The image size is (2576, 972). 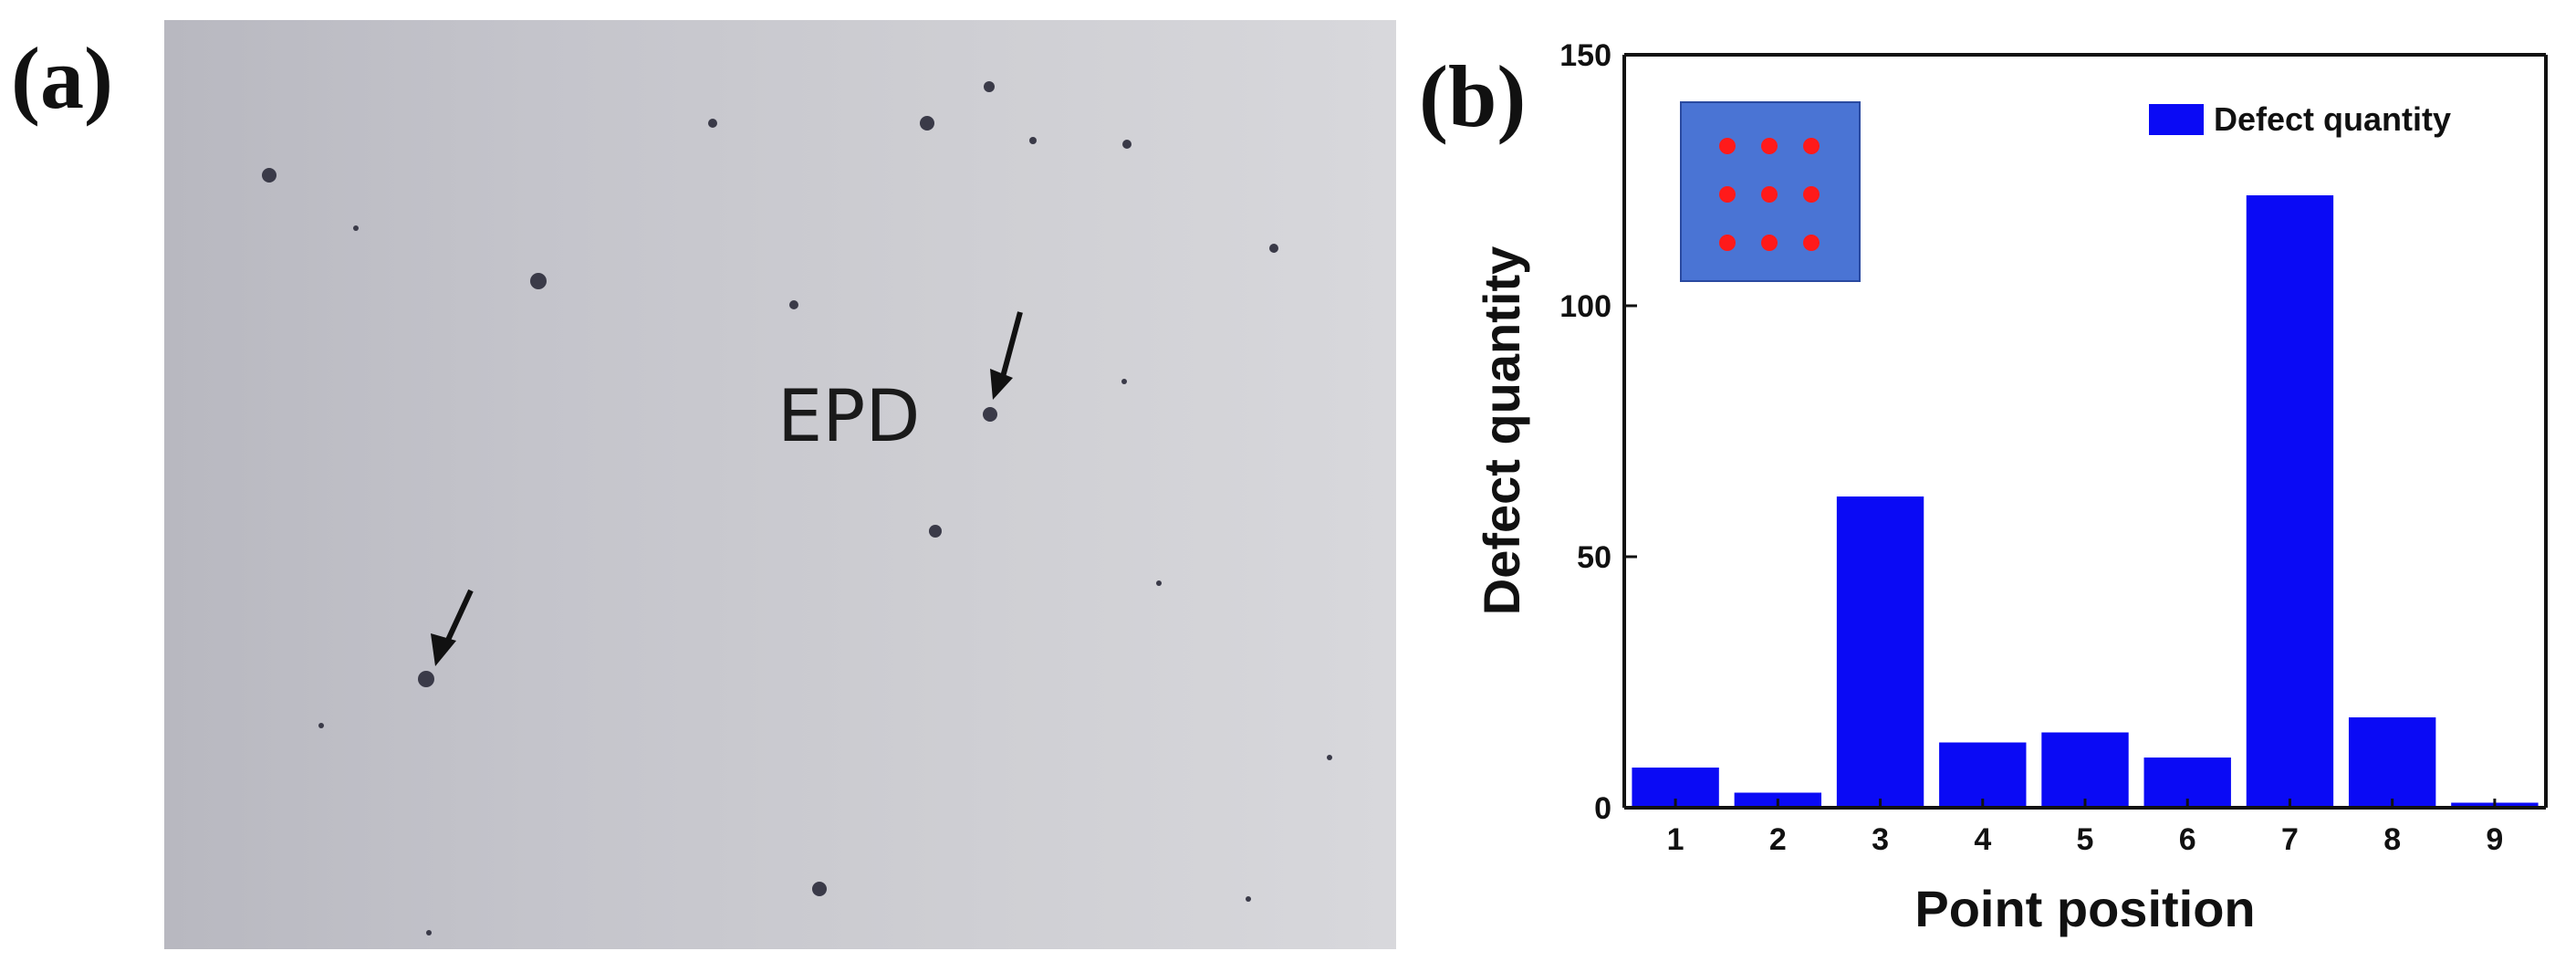 What do you see at coordinates (1473, 96) in the screenshot?
I see `panel-b-label: (b)` at bounding box center [1473, 96].